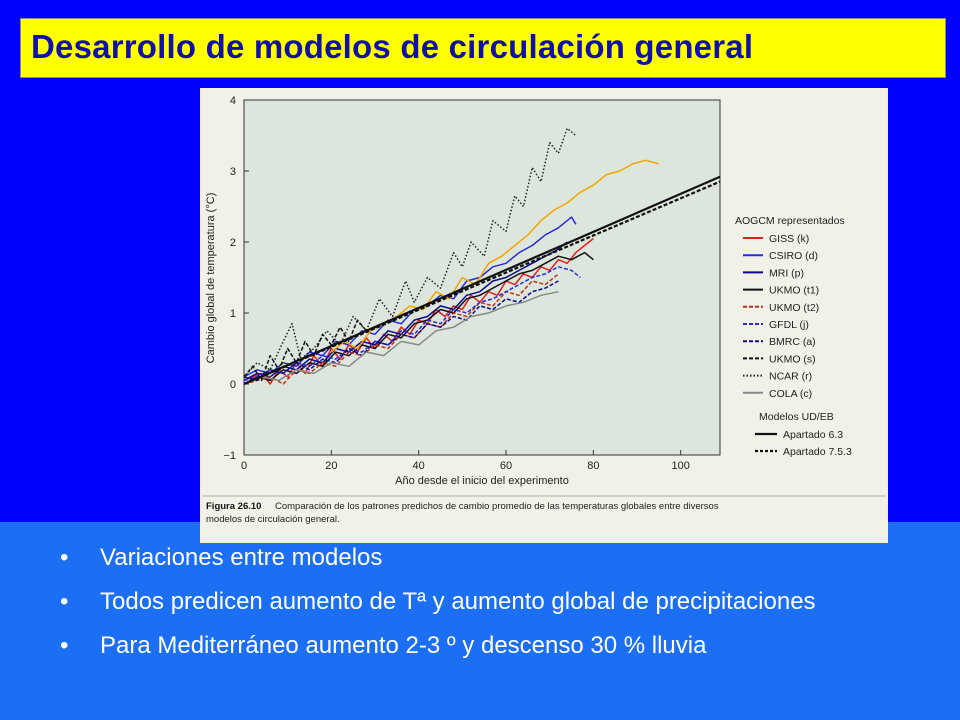 This screenshot has width=960, height=720. I want to click on x-tick-label: 60, so click(506, 466).